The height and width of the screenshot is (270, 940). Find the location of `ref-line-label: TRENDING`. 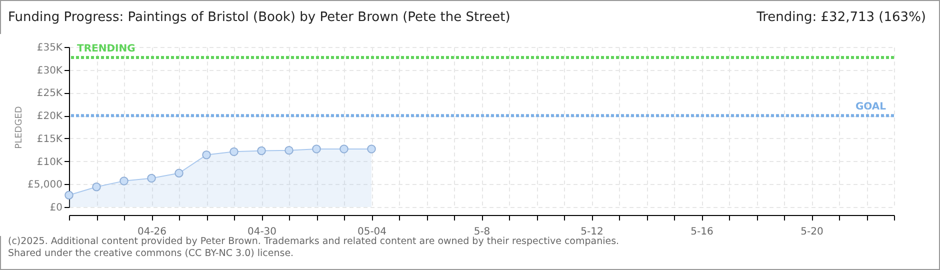

ref-line-label: TRENDING is located at coordinates (106, 48).